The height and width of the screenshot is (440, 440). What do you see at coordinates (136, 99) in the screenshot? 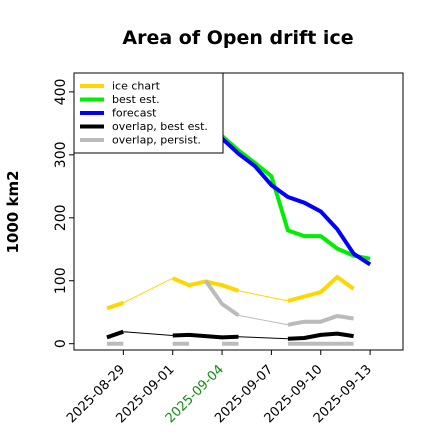
I see `legend-label: best est.` at bounding box center [136, 99].